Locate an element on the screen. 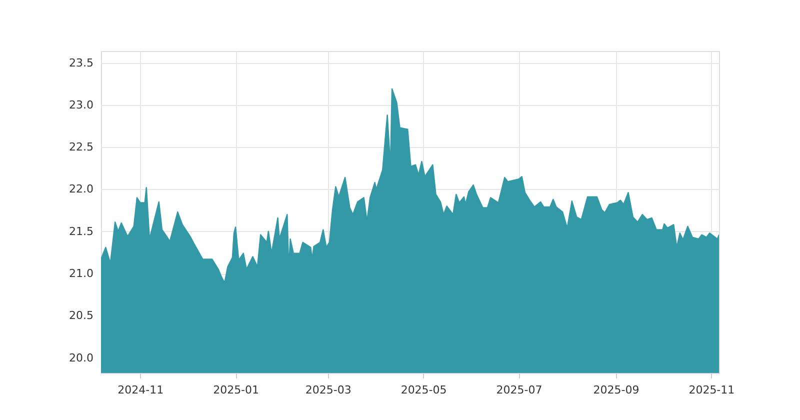 This screenshot has height=420, width=800. x-tick-label: 2025-09 is located at coordinates (616, 390).